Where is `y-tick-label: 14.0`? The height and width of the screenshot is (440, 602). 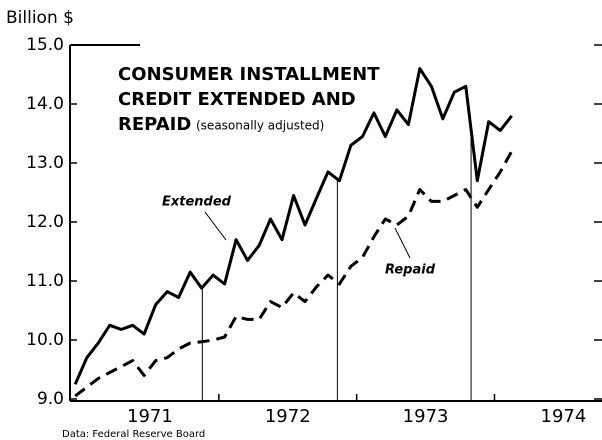 y-tick-label: 14.0 is located at coordinates (45, 104).